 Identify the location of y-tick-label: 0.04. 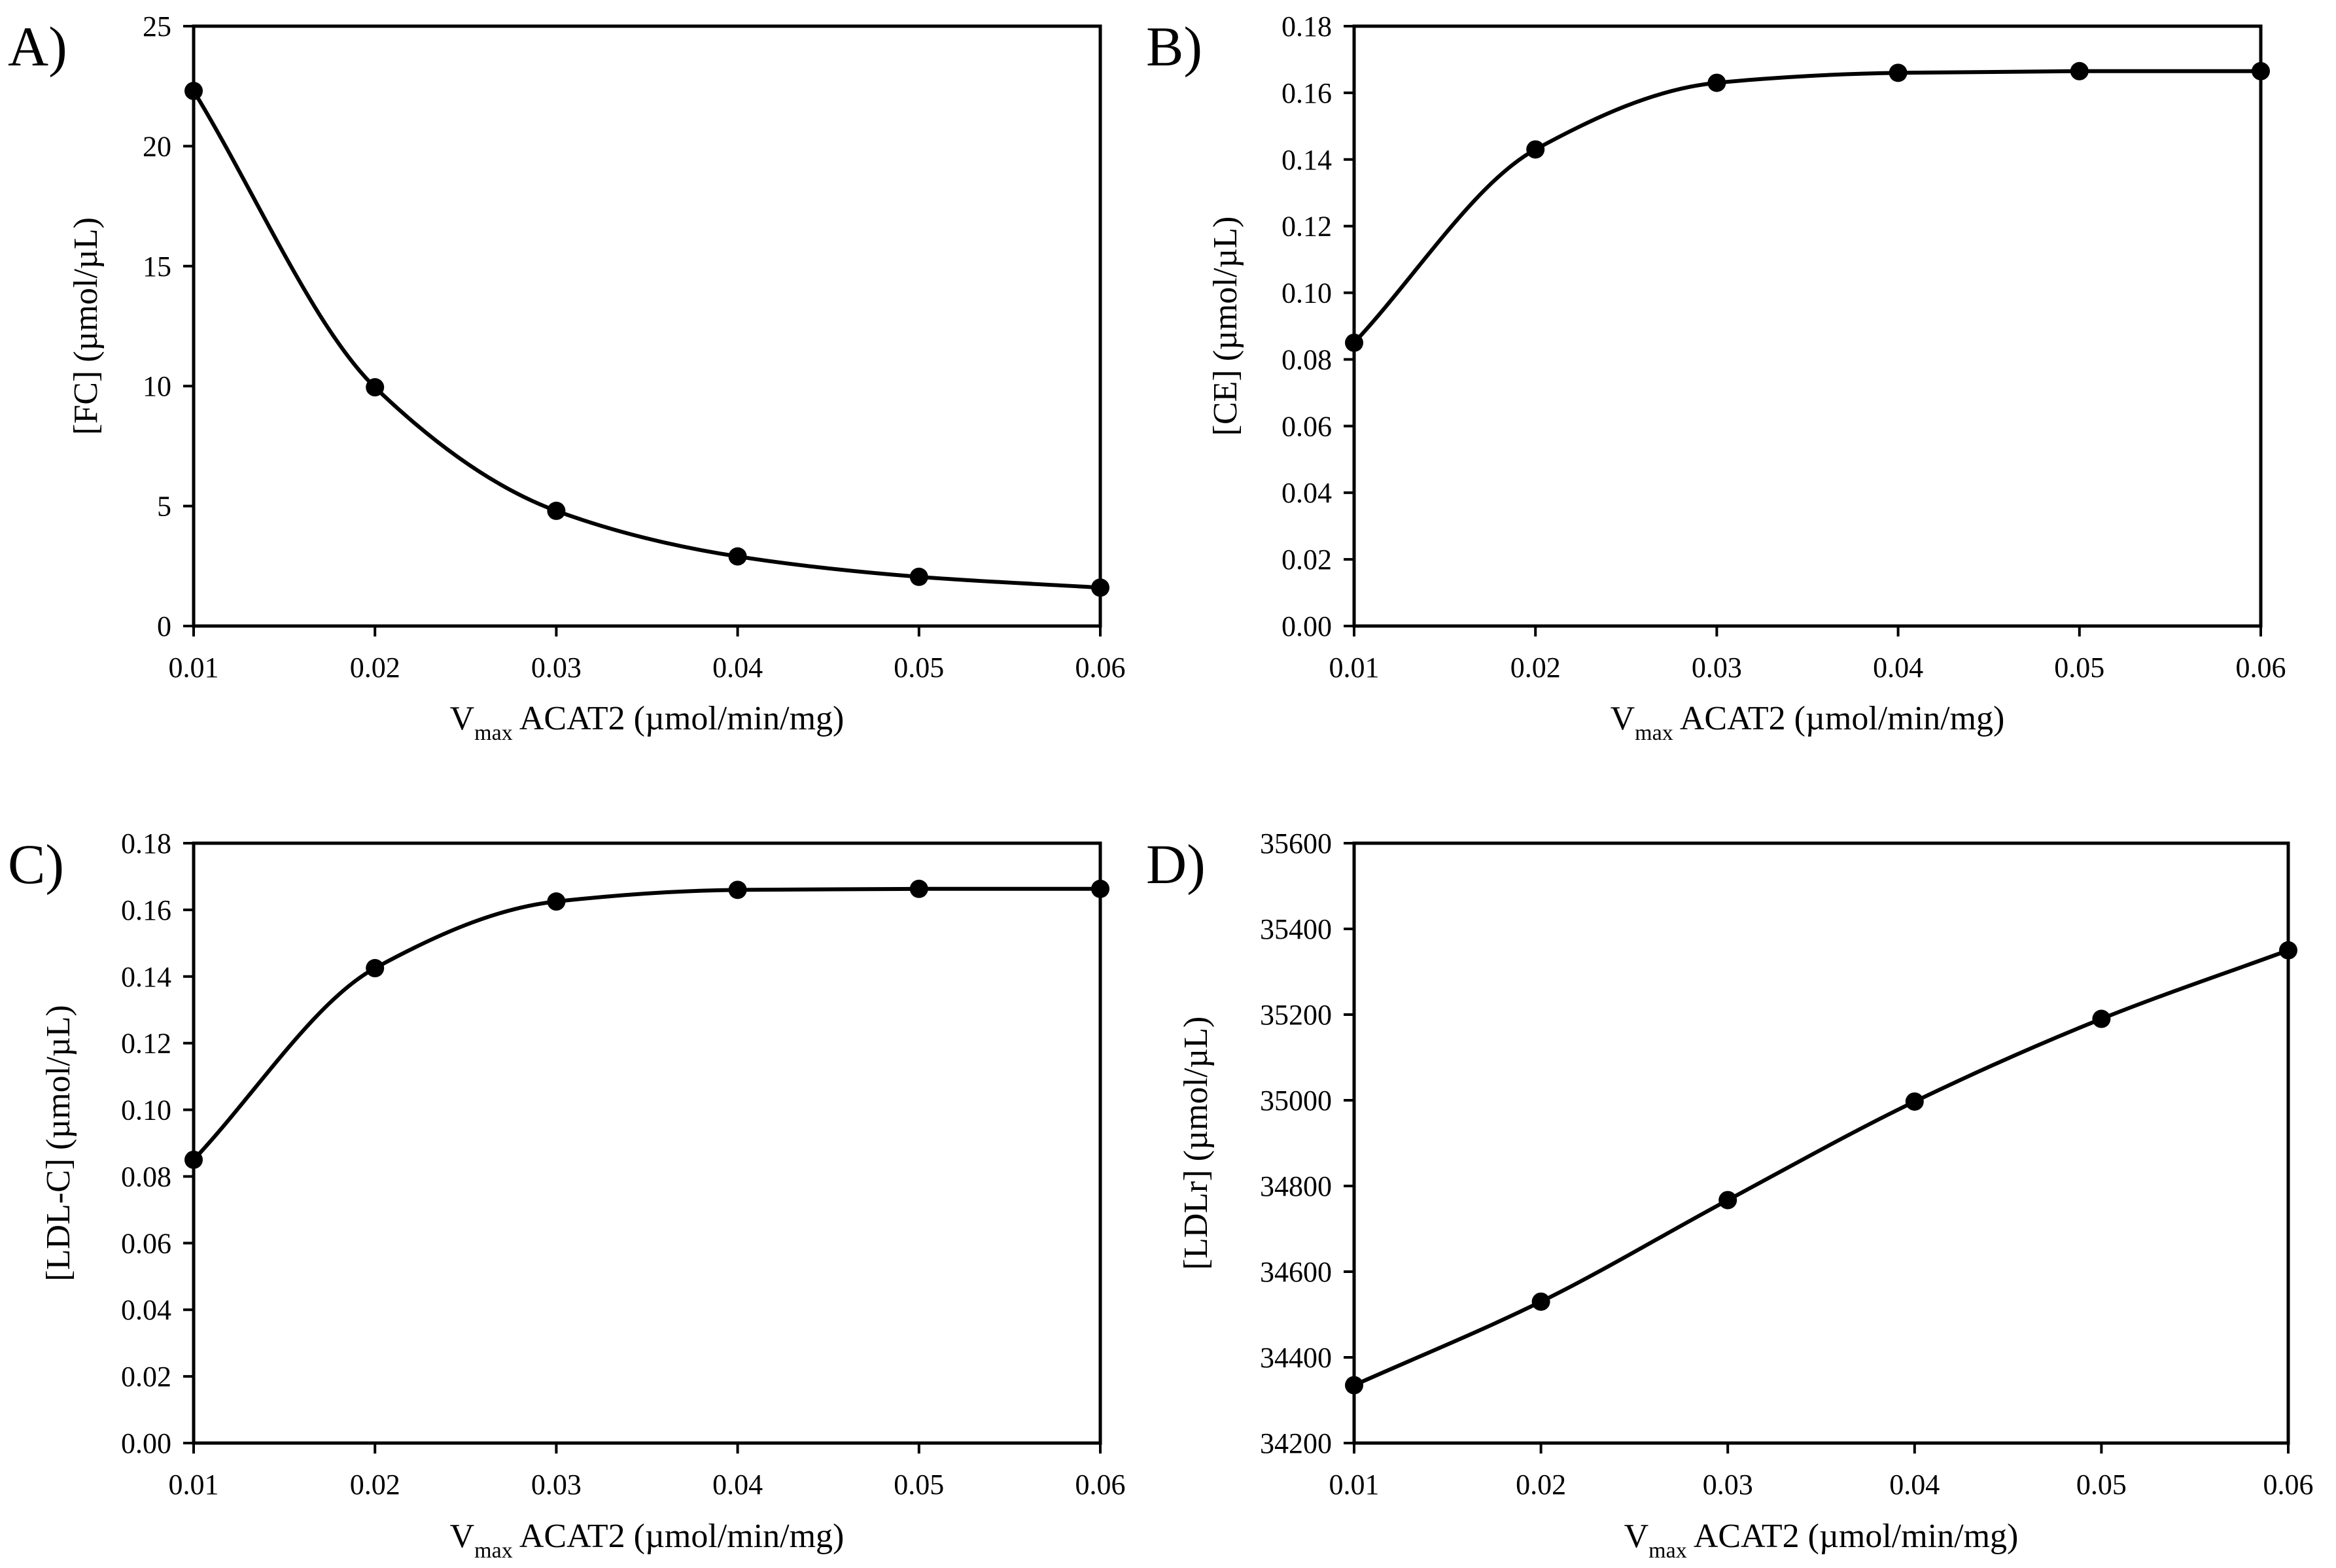
(146, 1310).